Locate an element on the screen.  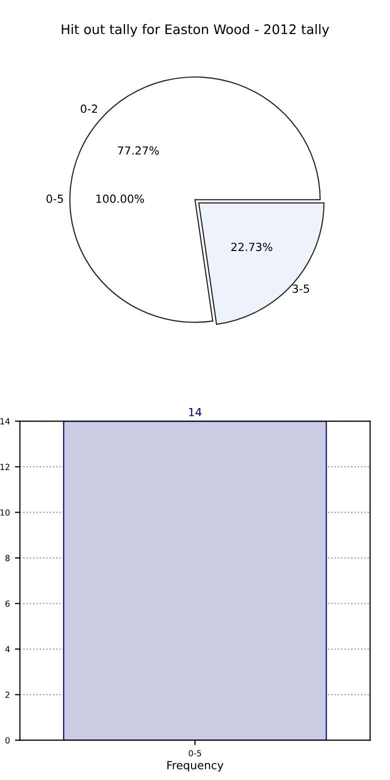
text: 0-5 is located at coordinates (54, 198).